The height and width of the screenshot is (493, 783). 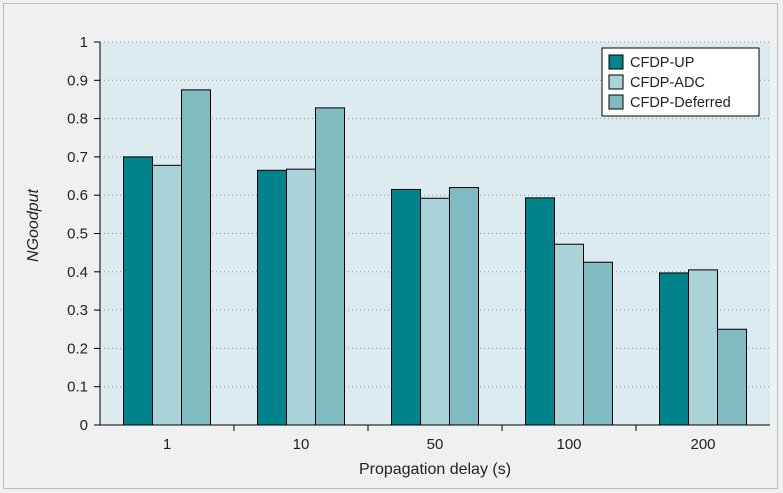 What do you see at coordinates (33, 224) in the screenshot?
I see `y-axis-label: NGoodput` at bounding box center [33, 224].